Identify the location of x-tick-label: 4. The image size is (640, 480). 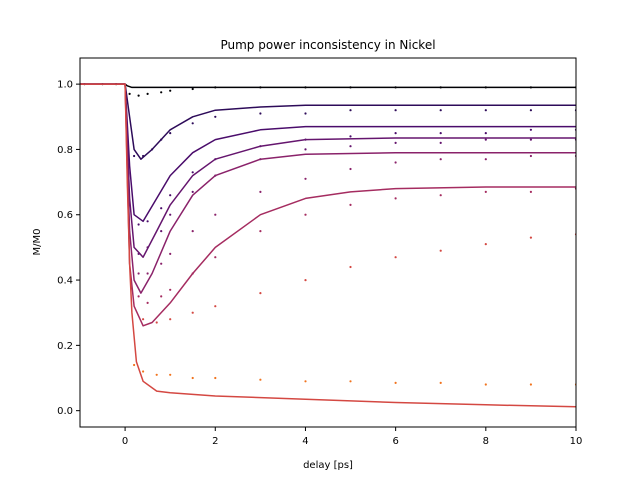
(305, 441).